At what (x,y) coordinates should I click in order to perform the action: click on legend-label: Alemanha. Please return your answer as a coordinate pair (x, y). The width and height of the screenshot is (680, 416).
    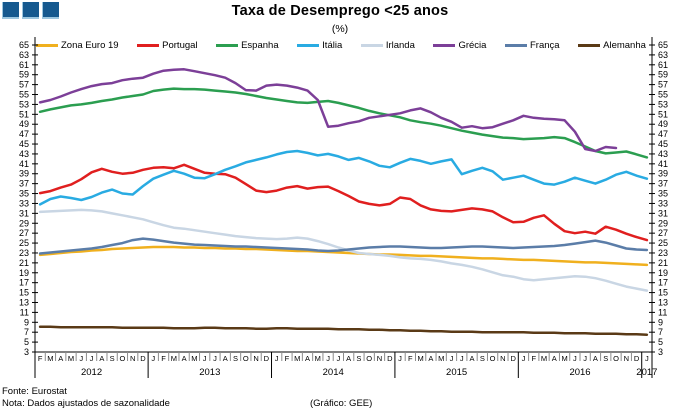
    Looking at the image, I should click on (624, 45).